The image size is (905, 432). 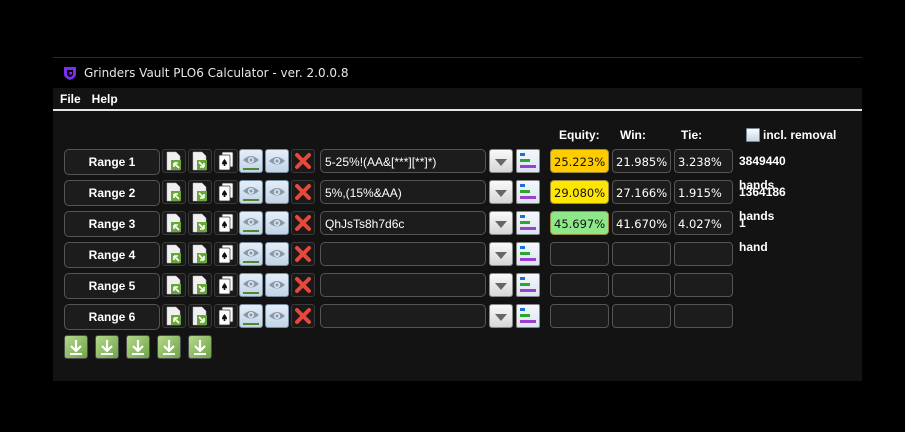 What do you see at coordinates (112, 317) in the screenshot?
I see `range-button: Range 6` at bounding box center [112, 317].